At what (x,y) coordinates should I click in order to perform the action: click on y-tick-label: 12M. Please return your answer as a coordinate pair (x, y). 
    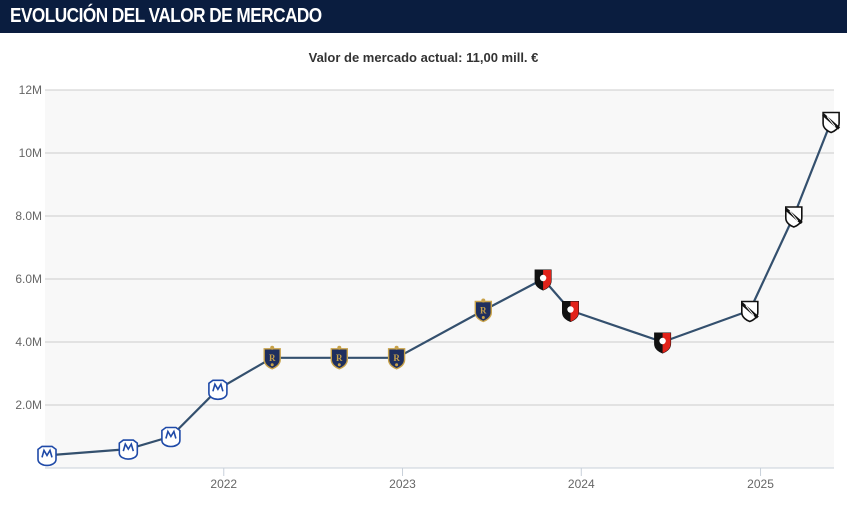
    Looking at the image, I should click on (30, 90).